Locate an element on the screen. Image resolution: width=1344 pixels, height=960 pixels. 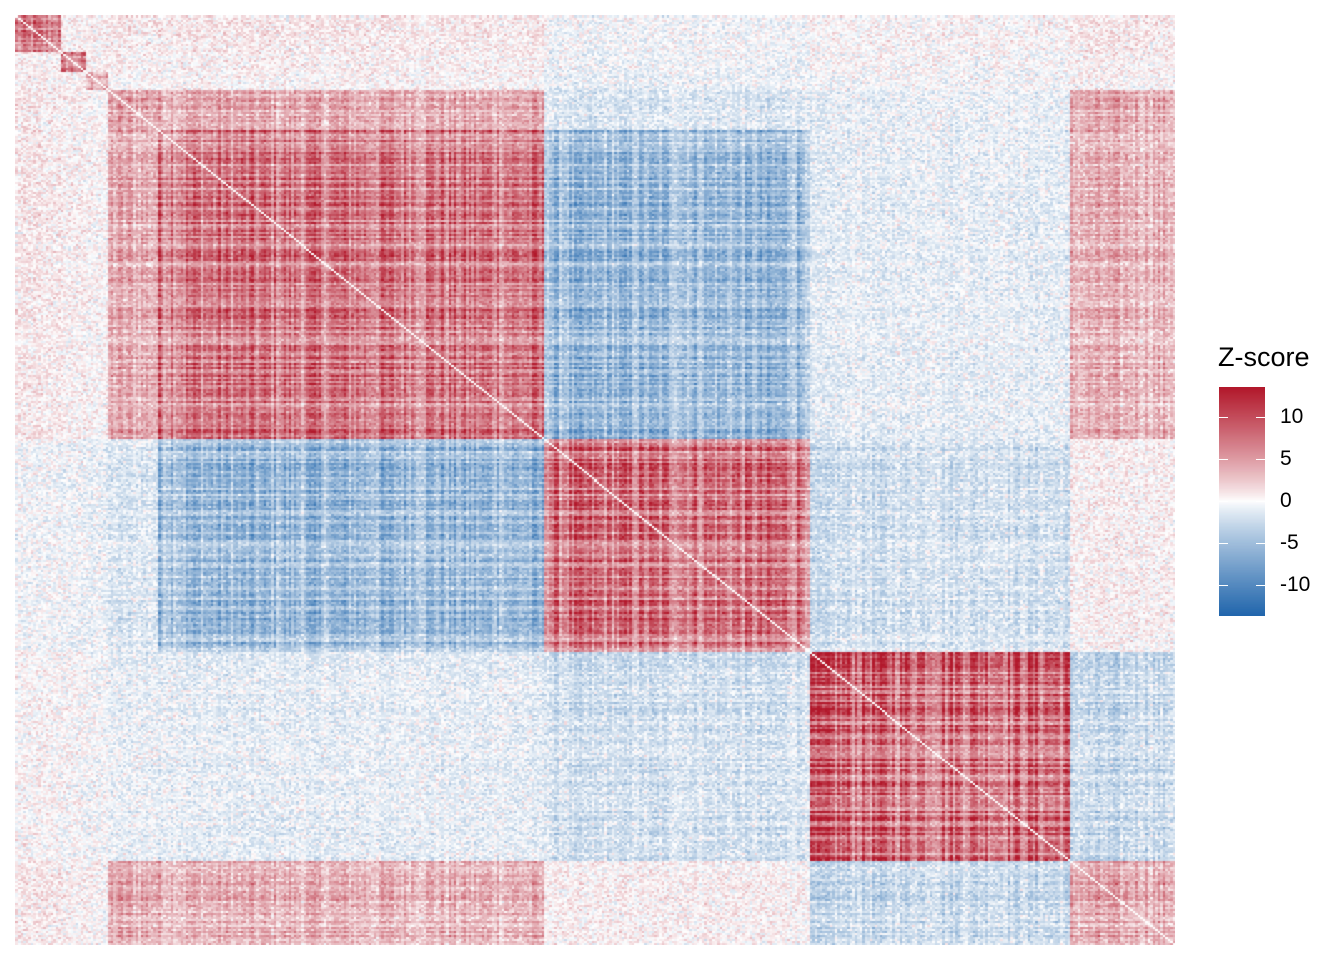
legend-tick-label: -5 is located at coordinates (1289, 543).